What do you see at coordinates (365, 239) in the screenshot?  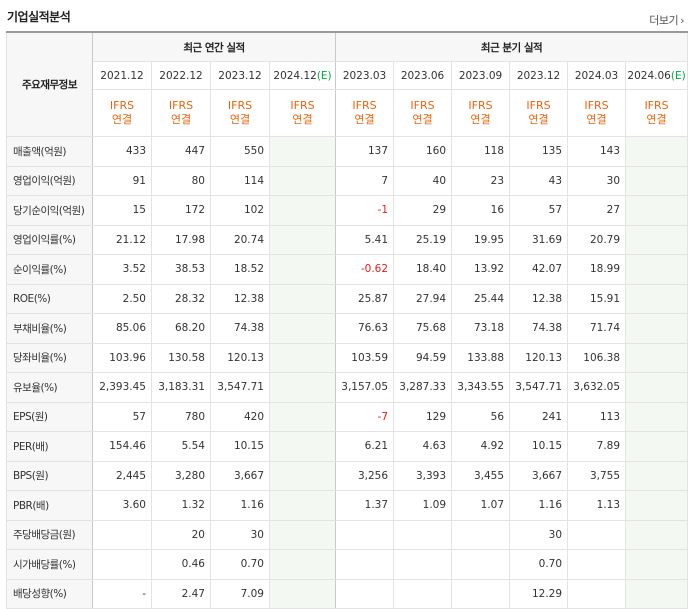 I see `table-cell: 5.41` at bounding box center [365, 239].